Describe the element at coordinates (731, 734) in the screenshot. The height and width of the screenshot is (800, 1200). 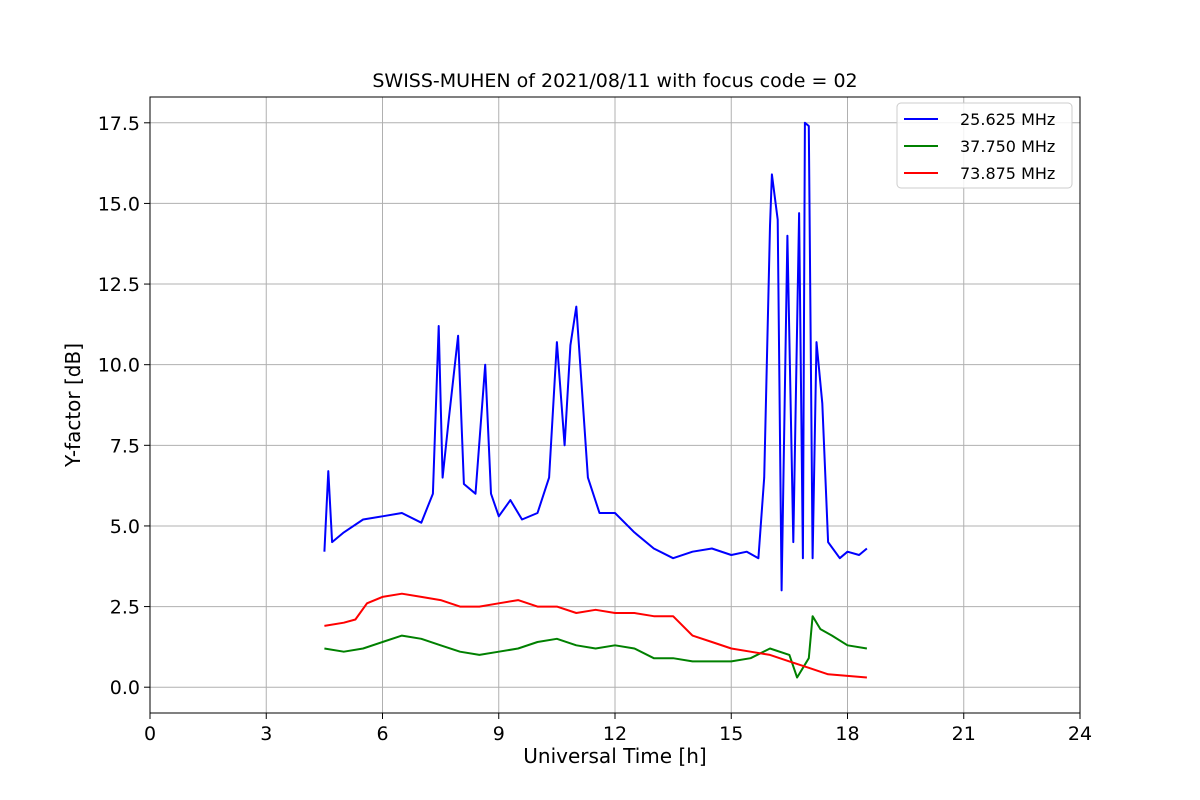
I see `x-tick-label: 15` at that location.